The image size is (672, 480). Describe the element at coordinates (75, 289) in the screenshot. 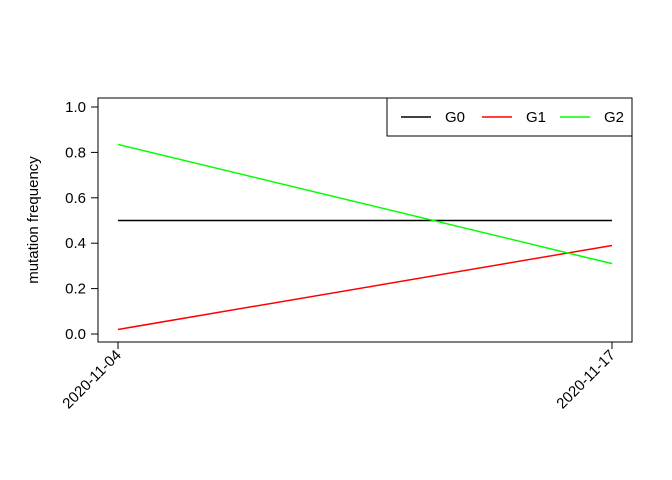

I see `y-tick-label: 0.2` at that location.